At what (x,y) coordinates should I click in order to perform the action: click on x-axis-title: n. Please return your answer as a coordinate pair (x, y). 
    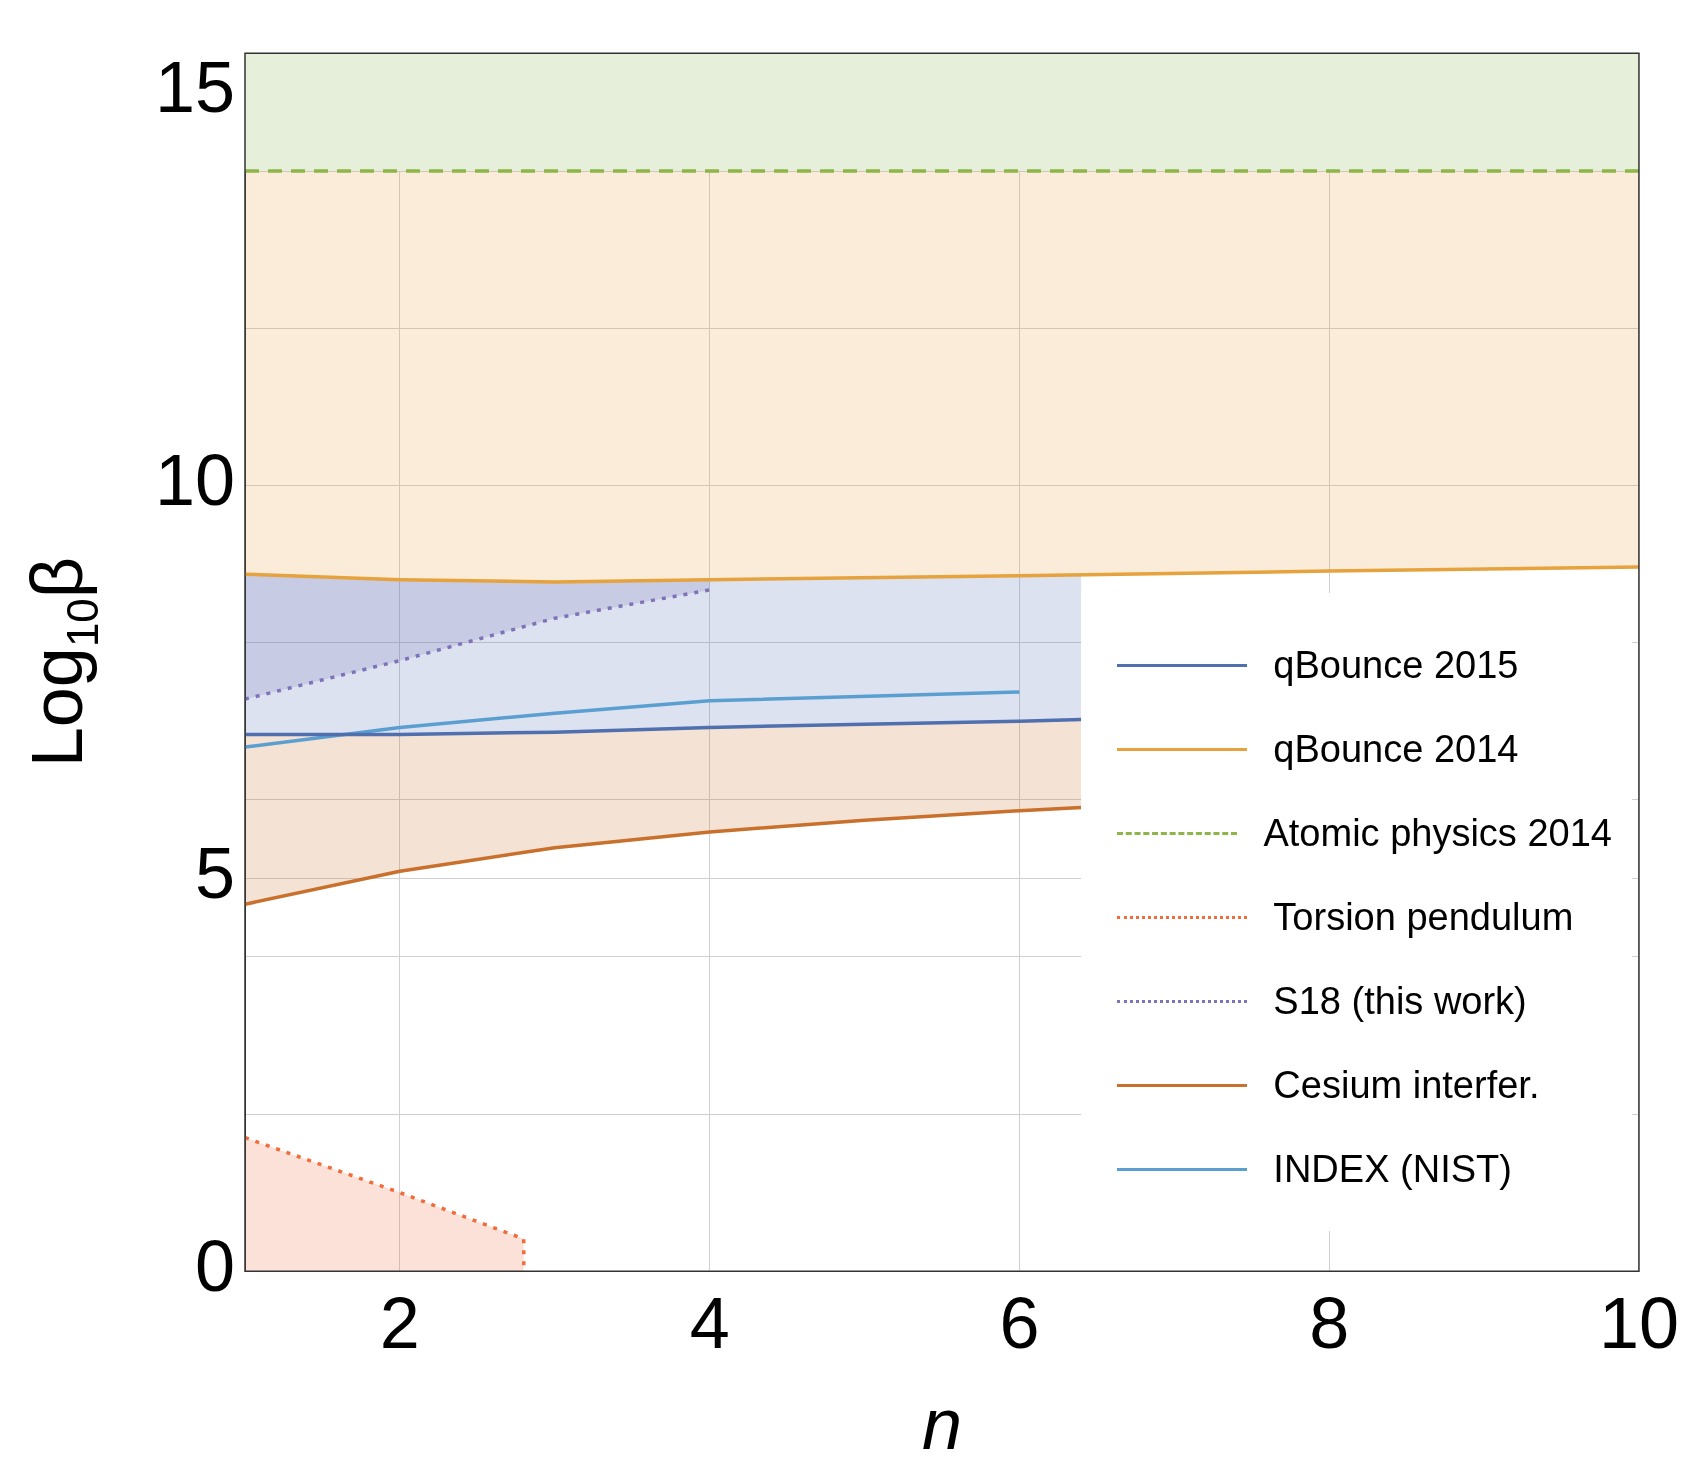
    Looking at the image, I should click on (941, 1423).